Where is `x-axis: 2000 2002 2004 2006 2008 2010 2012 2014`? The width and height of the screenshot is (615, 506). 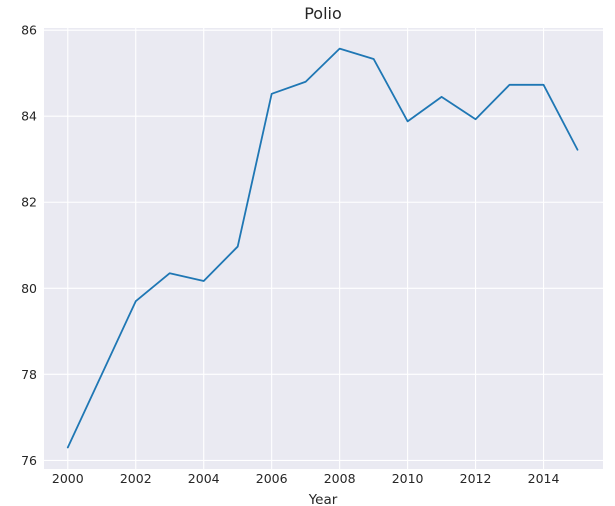
x-axis: 2000 2002 2004 2006 2008 2010 2012 2014 is located at coordinates (306, 478).